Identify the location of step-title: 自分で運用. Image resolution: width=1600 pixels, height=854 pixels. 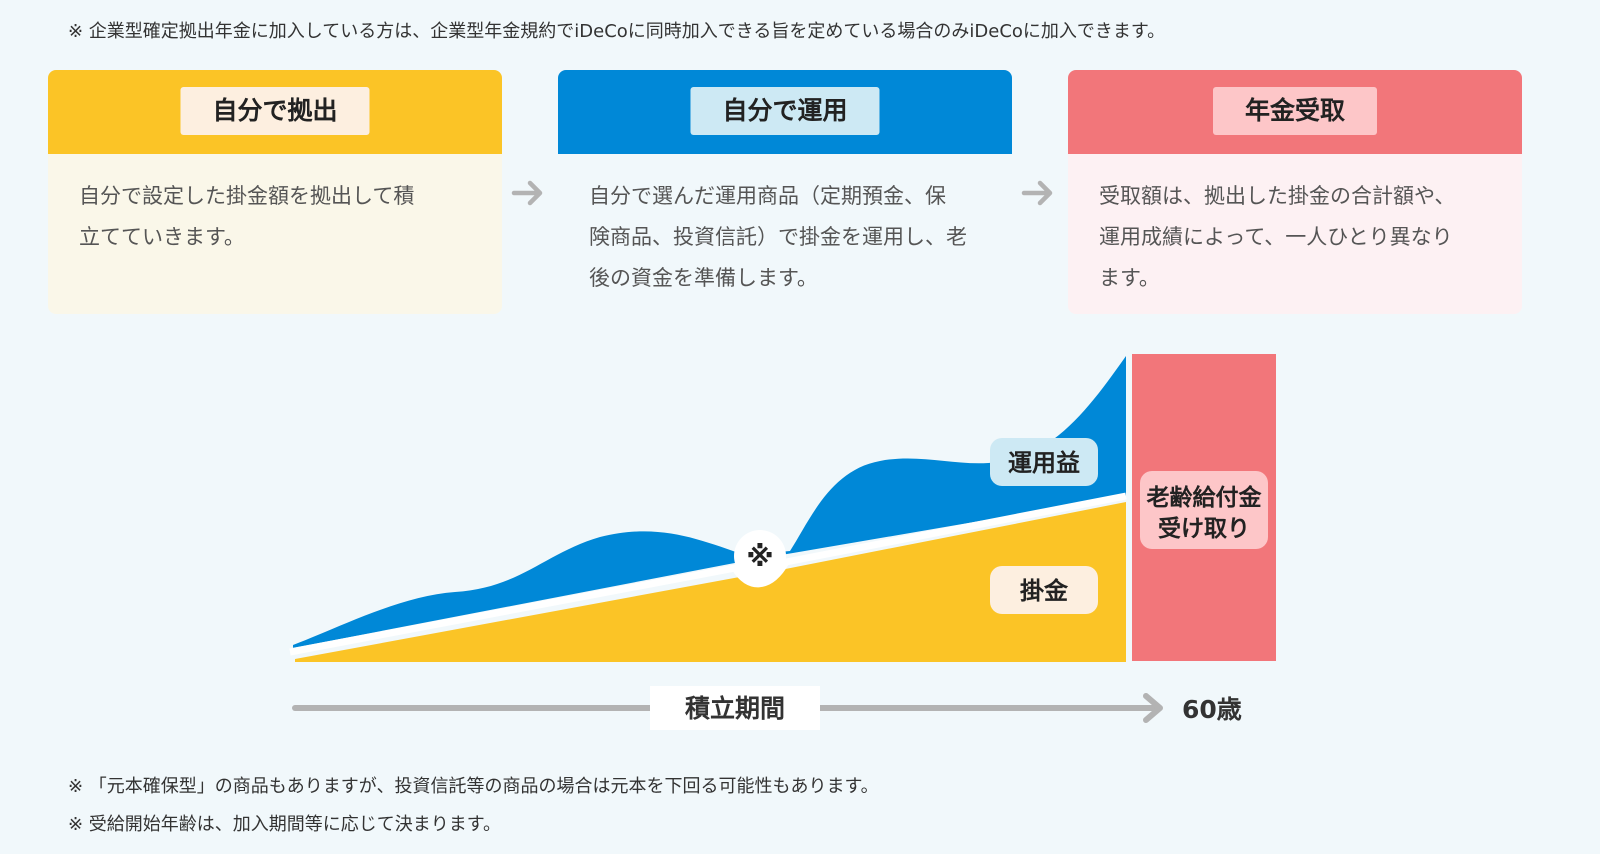
(785, 111).